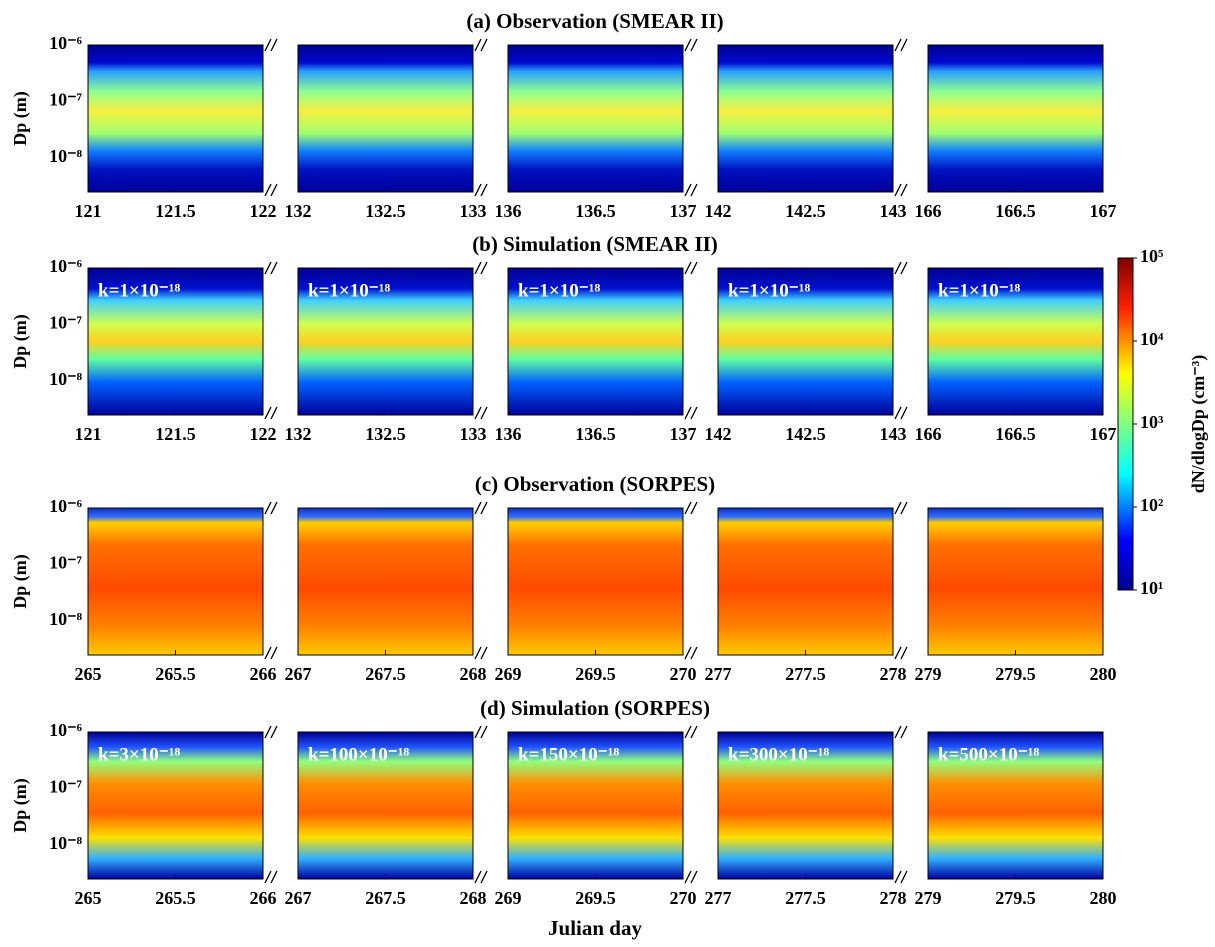 The height and width of the screenshot is (947, 1215). I want to click on x-tick-label: 166, so click(928, 434).